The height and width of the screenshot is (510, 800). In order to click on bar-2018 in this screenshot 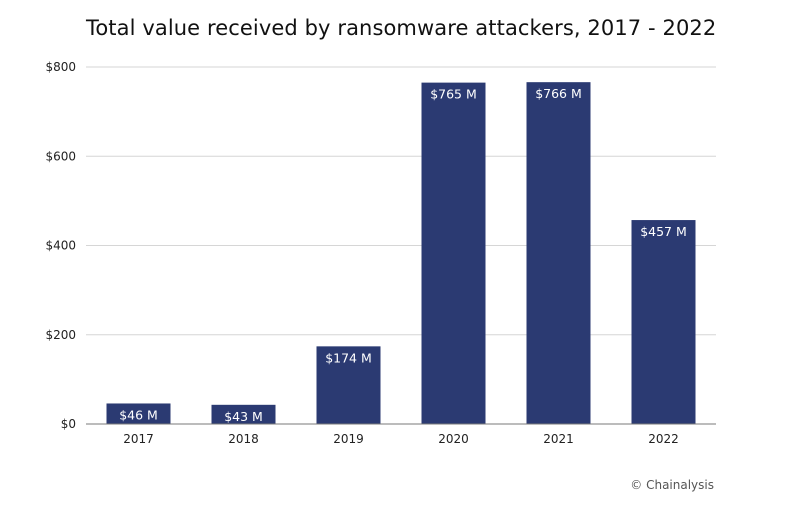, I will do `click(243, 414)`.